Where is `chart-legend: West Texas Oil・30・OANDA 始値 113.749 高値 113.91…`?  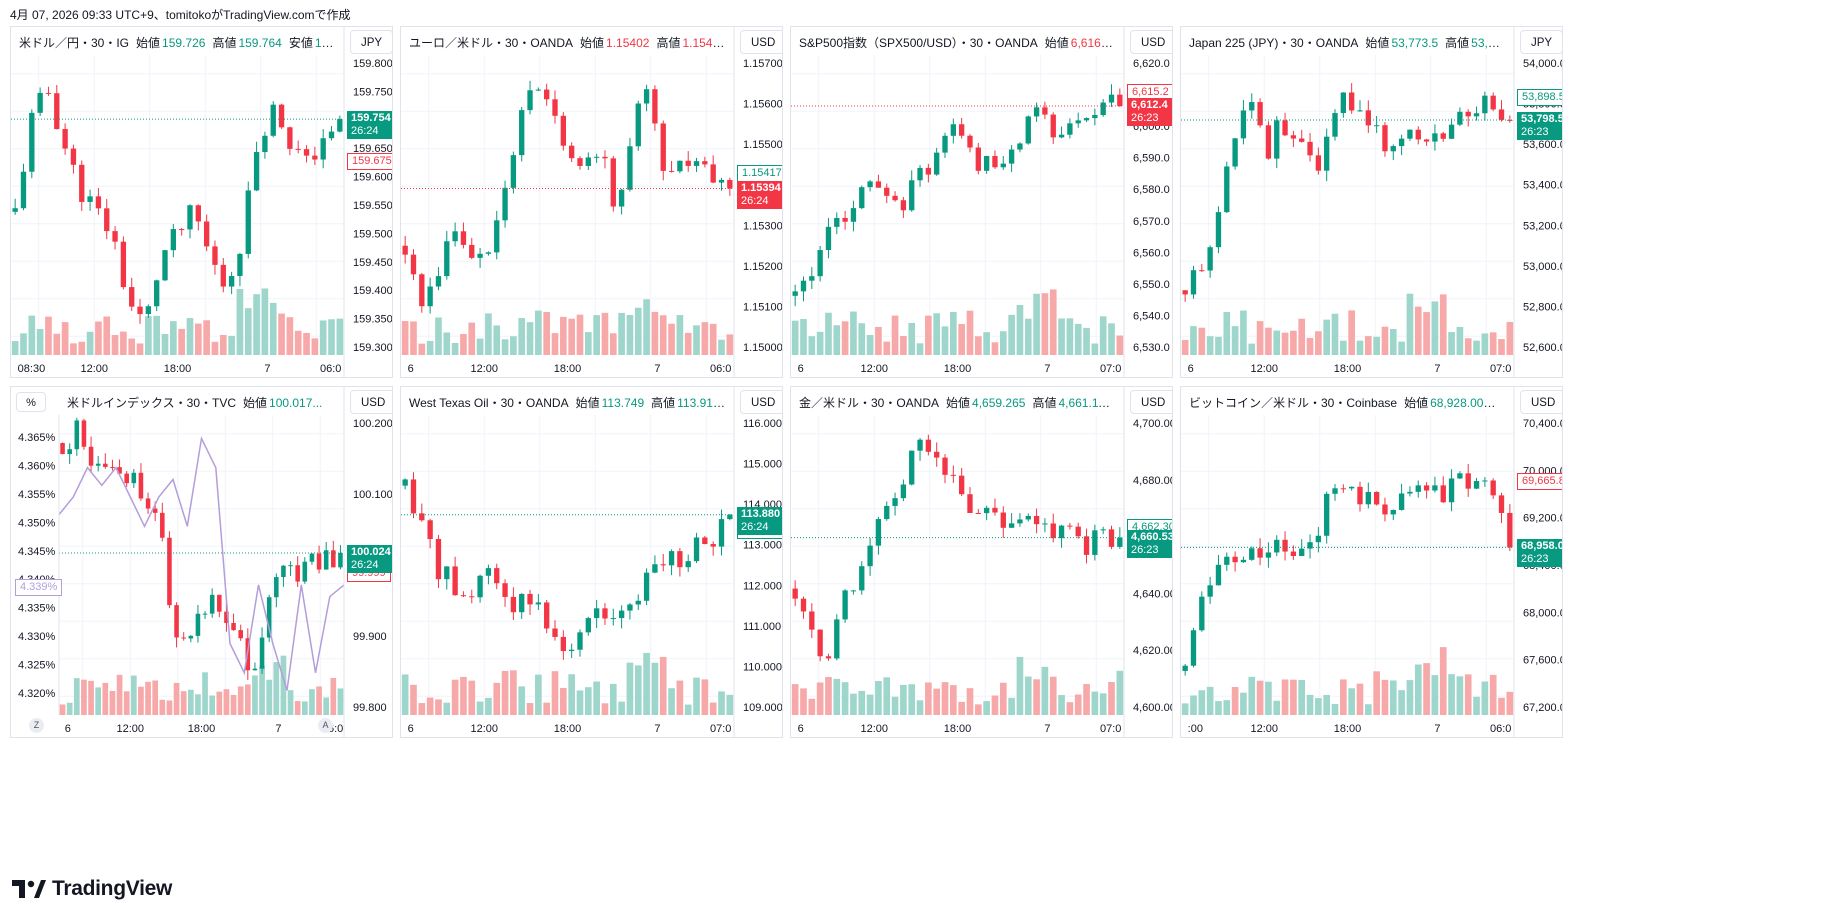 chart-legend: West Texas Oil・30・OANDA 始値 113.749 高値 113.91… is located at coordinates (567, 402).